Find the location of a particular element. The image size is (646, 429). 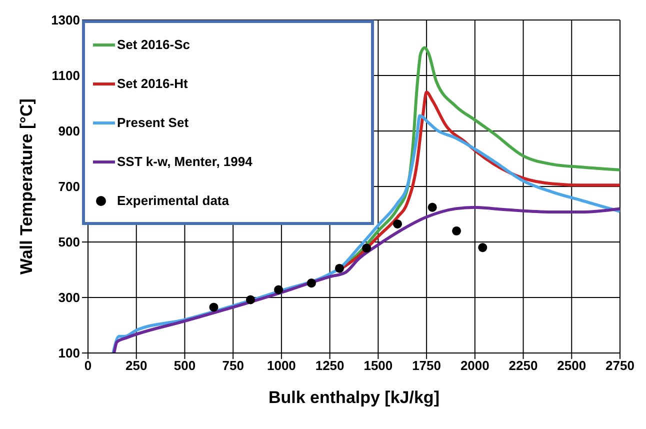

y-tick-label: 900 is located at coordinates (69, 131).